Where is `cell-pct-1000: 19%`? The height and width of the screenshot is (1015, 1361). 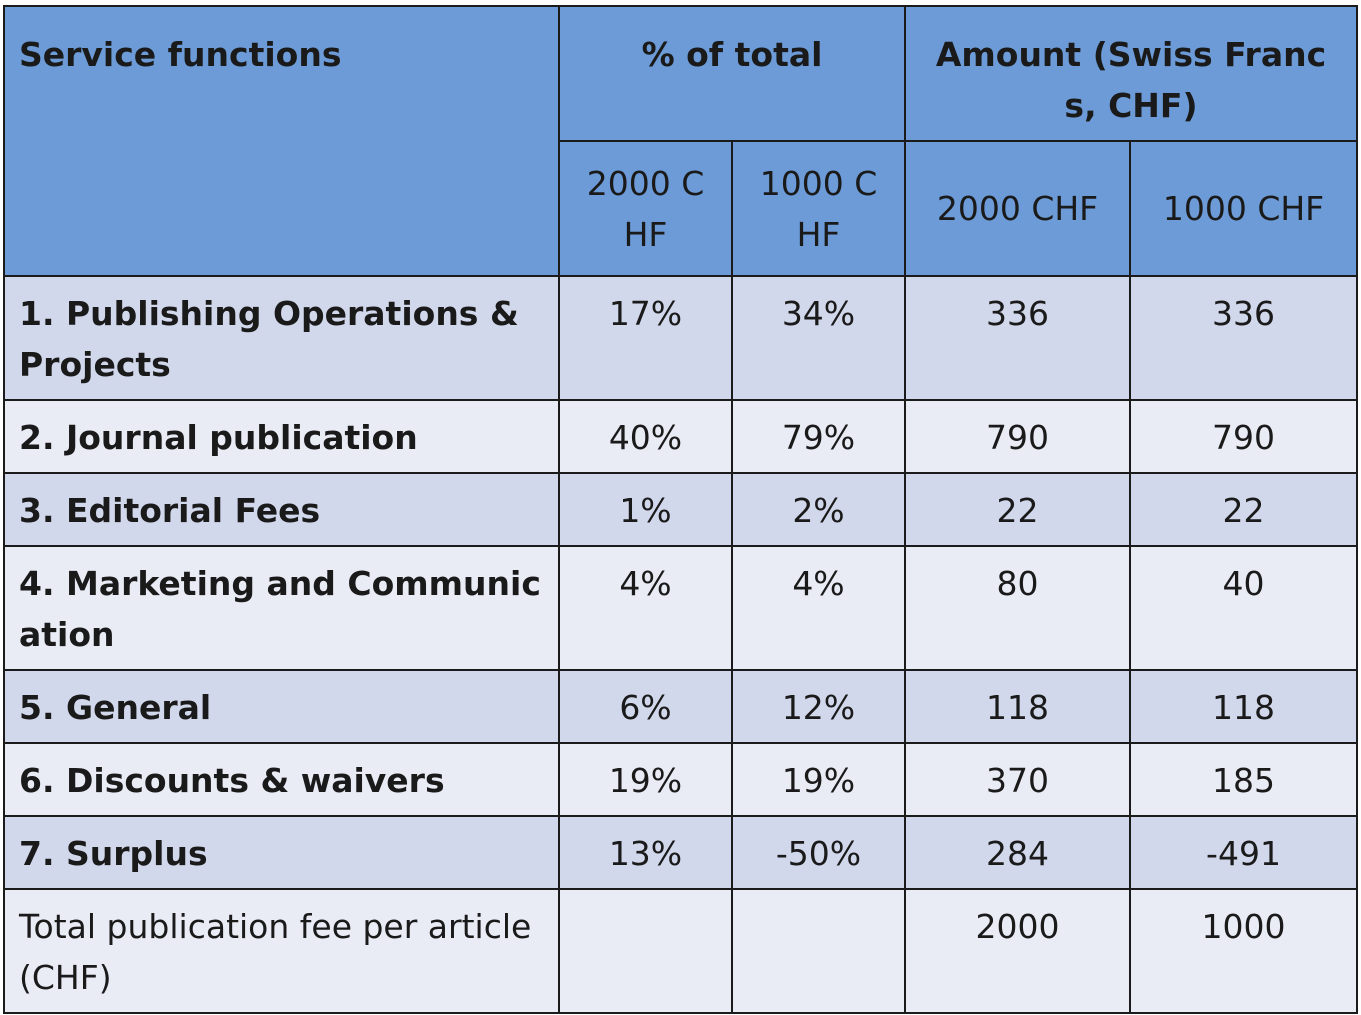 cell-pct-1000: 19% is located at coordinates (818, 779).